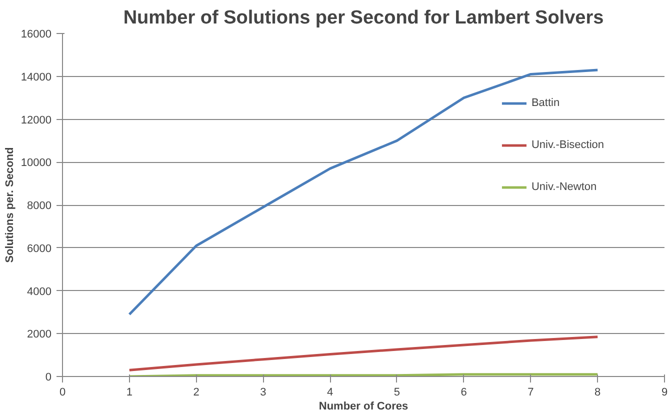 The width and height of the screenshot is (671, 417). What do you see at coordinates (664, 392) in the screenshot?
I see `x-tick-label: 9` at bounding box center [664, 392].